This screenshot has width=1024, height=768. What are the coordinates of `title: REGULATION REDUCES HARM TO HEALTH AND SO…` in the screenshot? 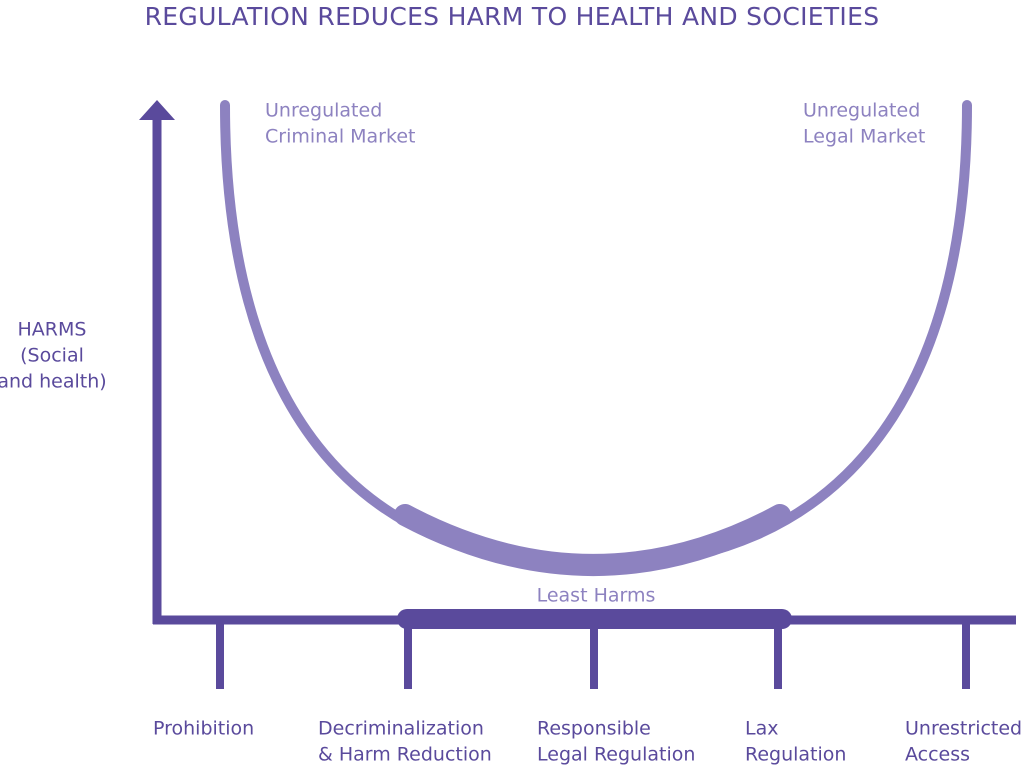 It's located at (512, 16).